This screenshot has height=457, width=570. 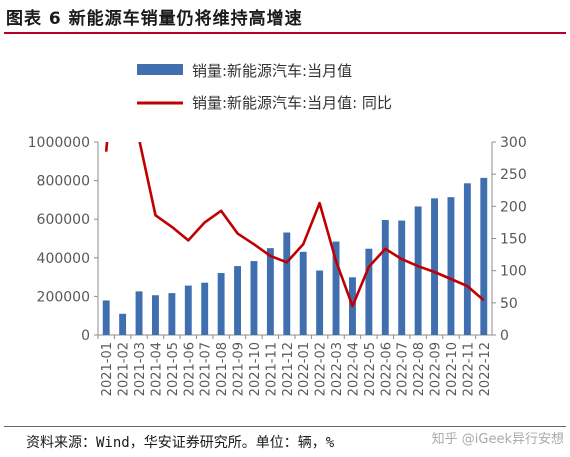 I want to click on x-tick-label: 2021-05, so click(x=173, y=369).